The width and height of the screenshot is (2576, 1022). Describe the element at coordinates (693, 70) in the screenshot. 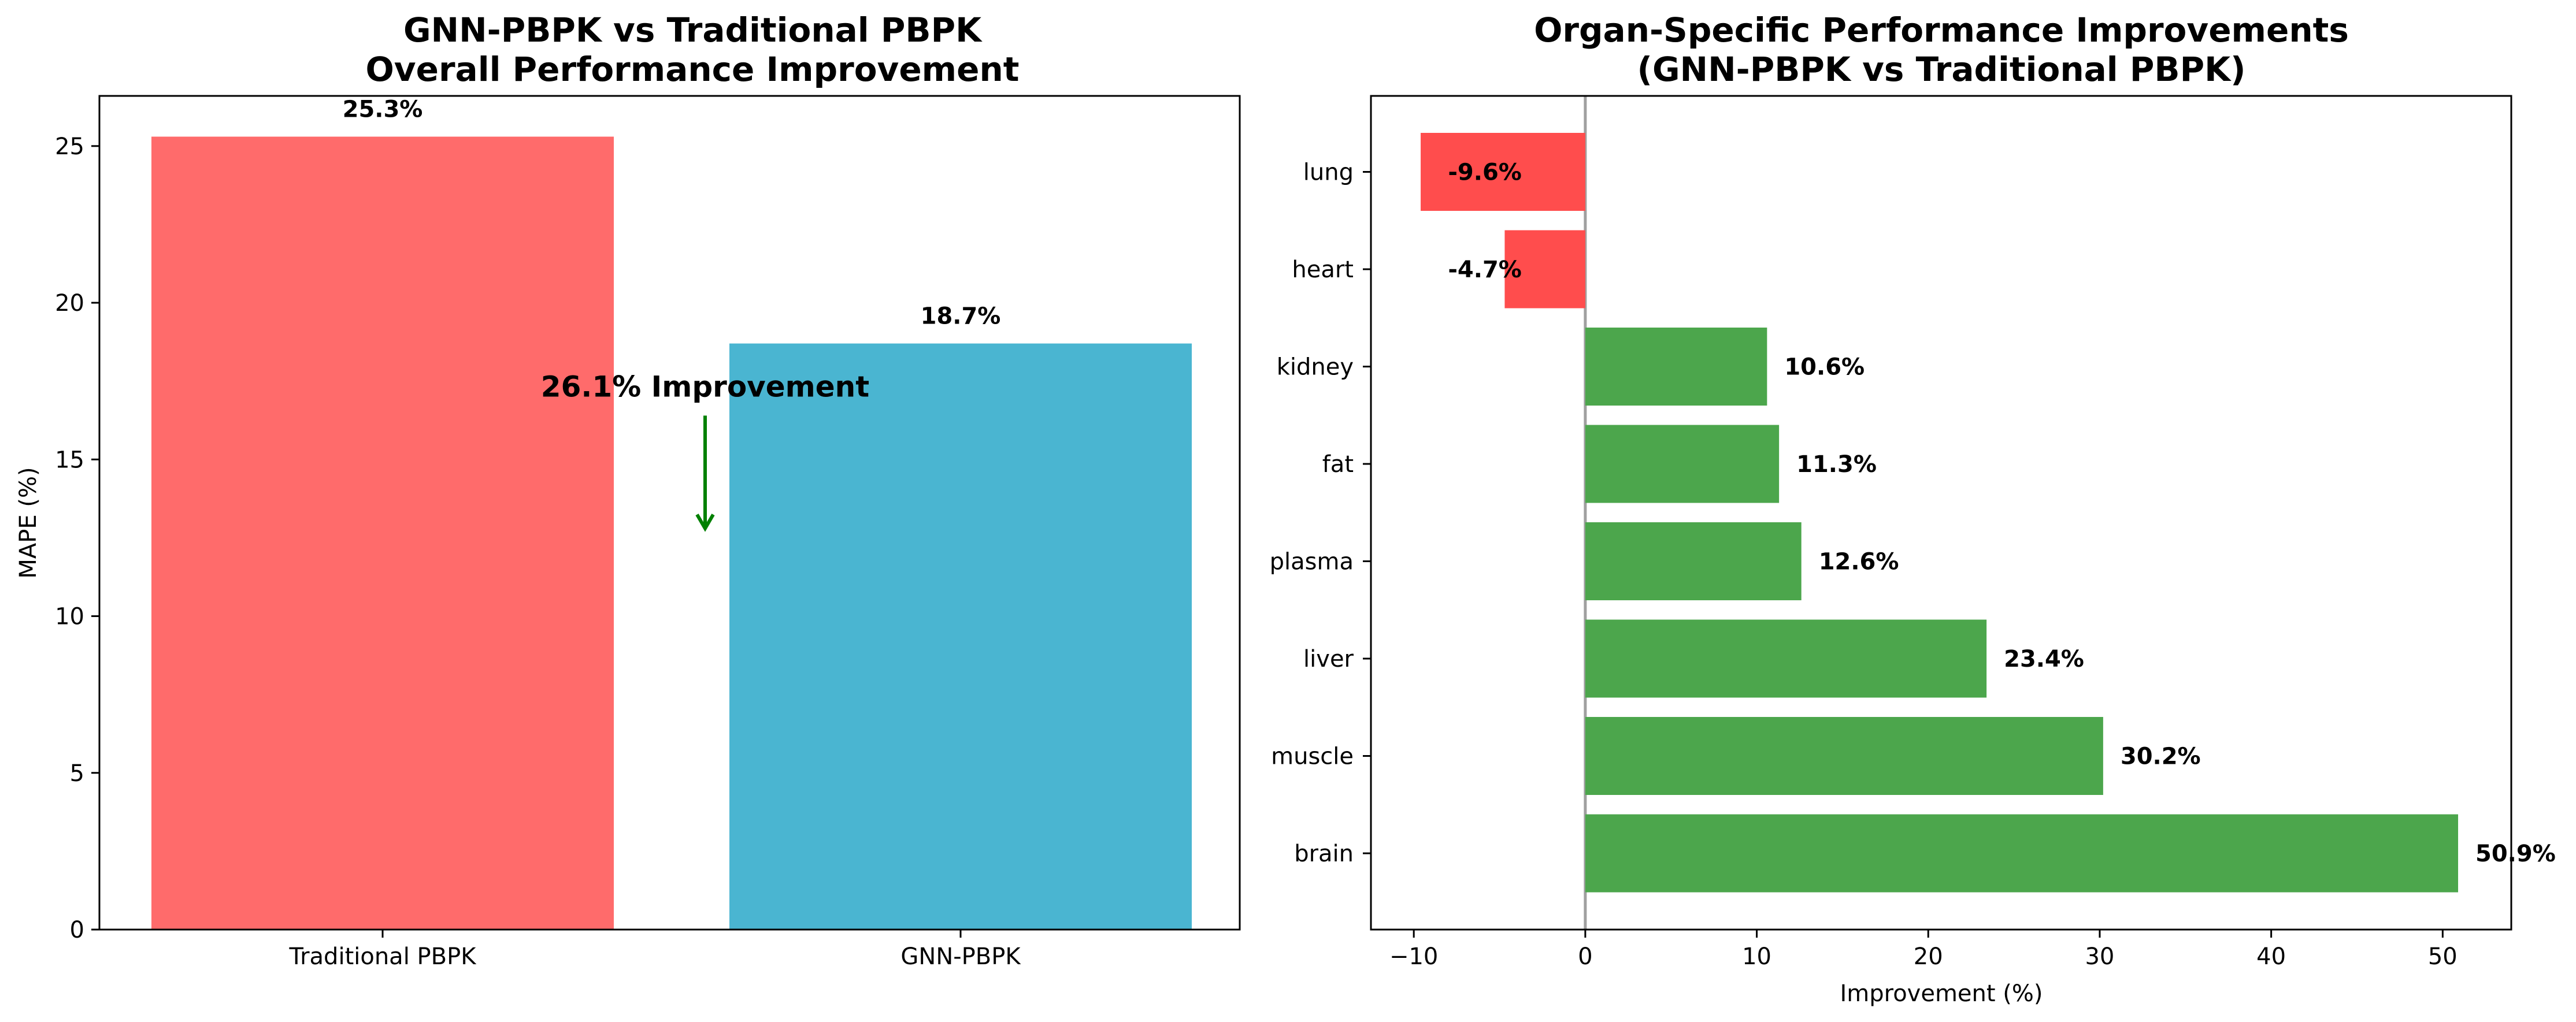

I see `left-chart-title-line-2: Overall Performance Improvement` at that location.